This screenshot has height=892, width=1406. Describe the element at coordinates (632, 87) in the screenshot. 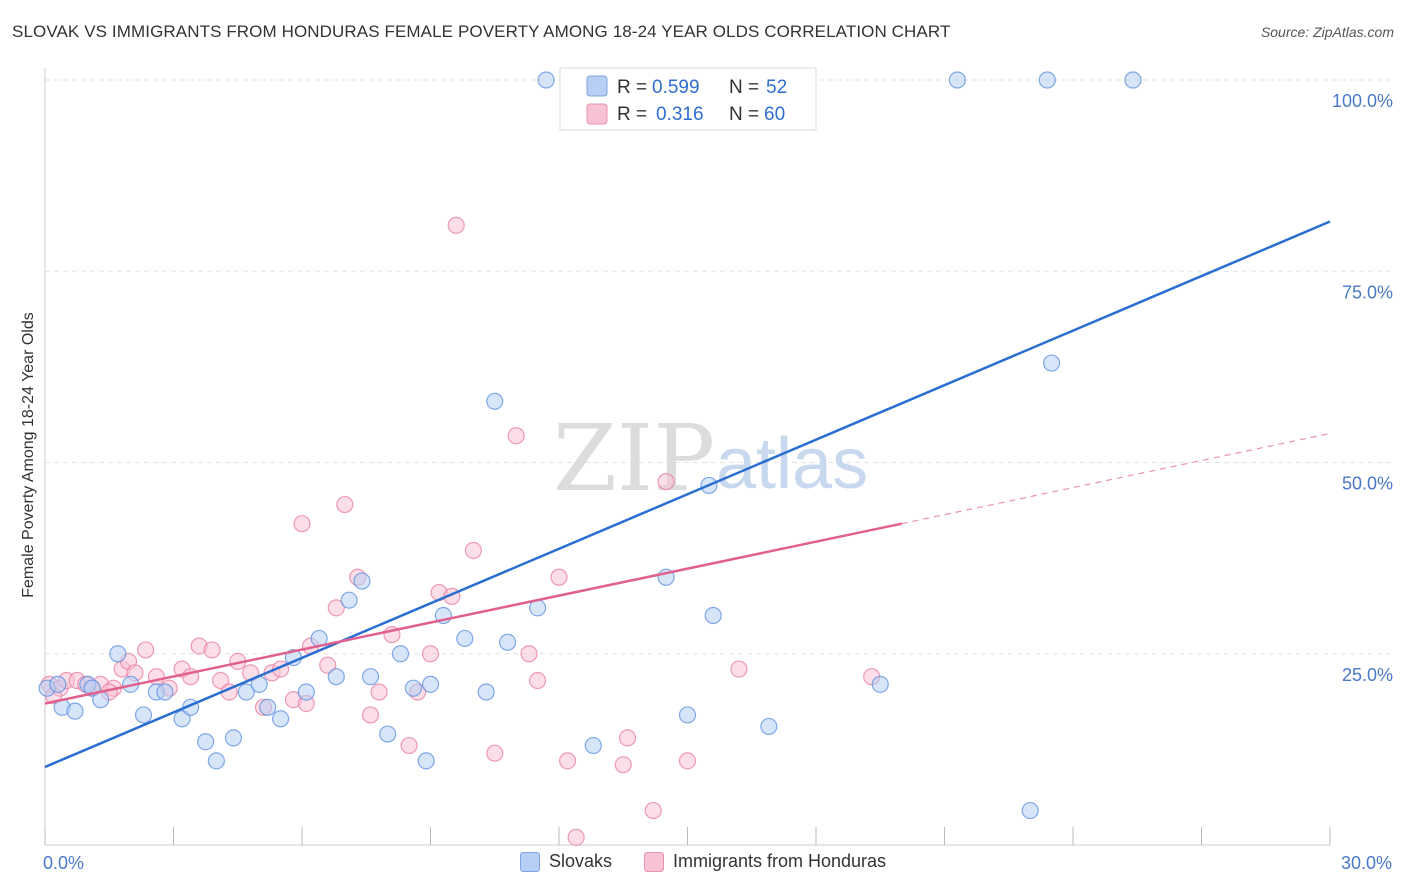

I see `legend-r-label-slovaks: R =` at that location.